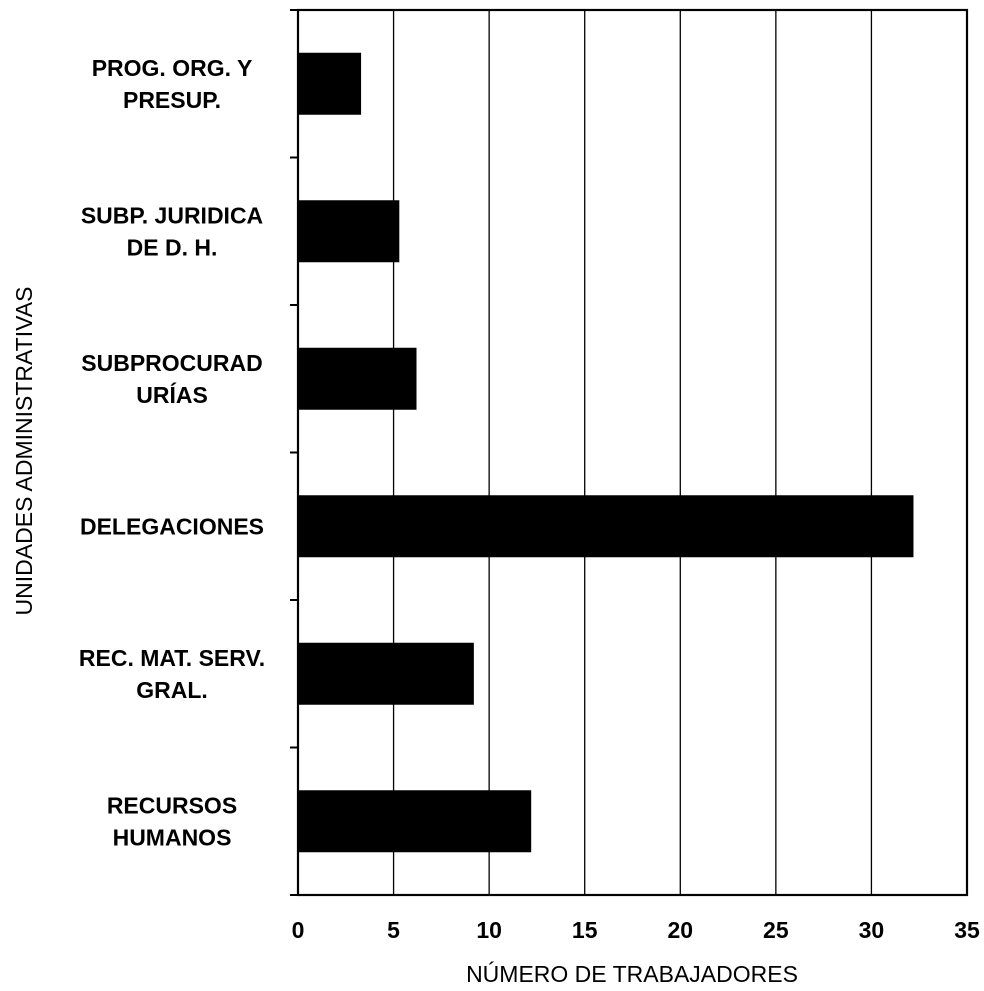 This screenshot has width=984, height=991. Describe the element at coordinates (172, 247) in the screenshot. I see `category-label-line: DE D. H.` at that location.